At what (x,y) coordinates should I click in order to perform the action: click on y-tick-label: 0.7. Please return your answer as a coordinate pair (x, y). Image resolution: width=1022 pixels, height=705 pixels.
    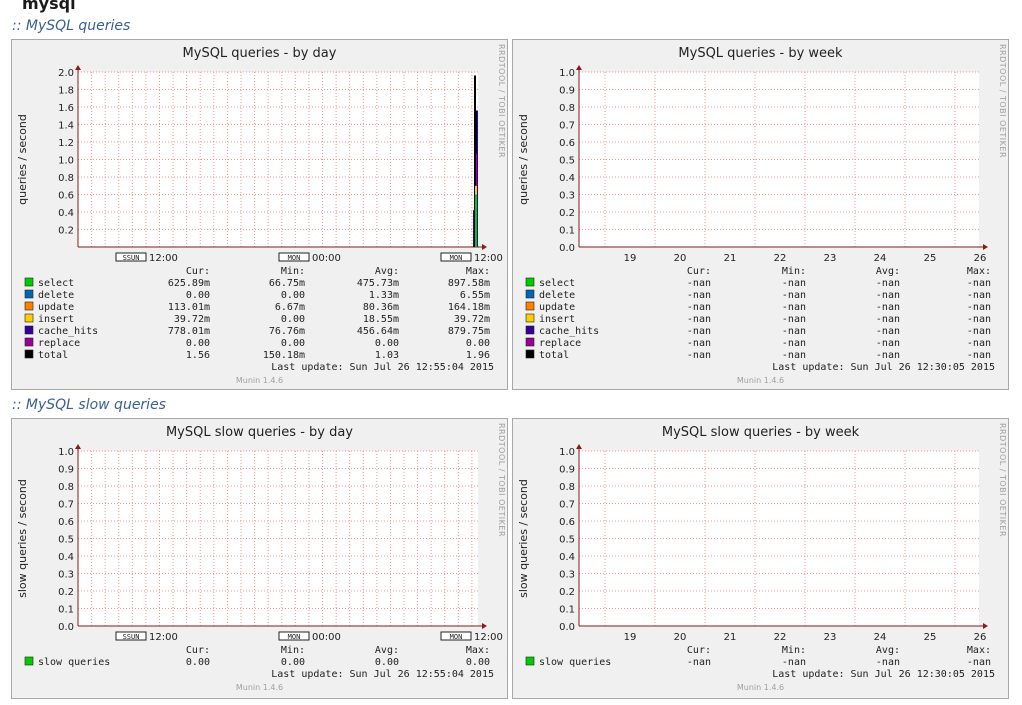
    Looking at the image, I should click on (567, 505).